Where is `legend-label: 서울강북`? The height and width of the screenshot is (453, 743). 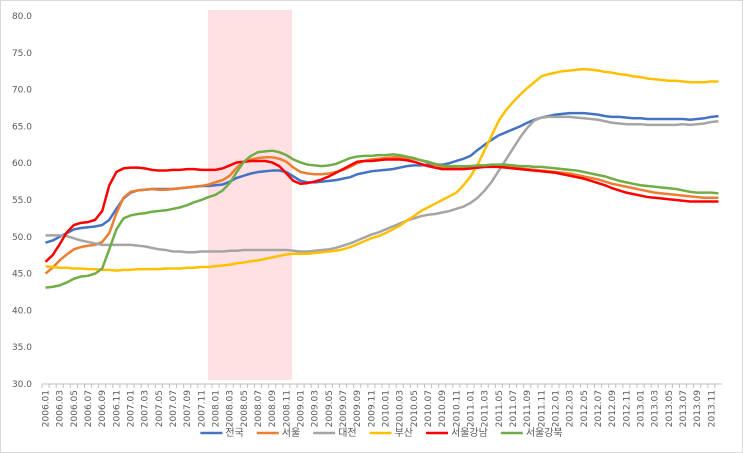
legend-label: 서울강북 is located at coordinates (544, 433).